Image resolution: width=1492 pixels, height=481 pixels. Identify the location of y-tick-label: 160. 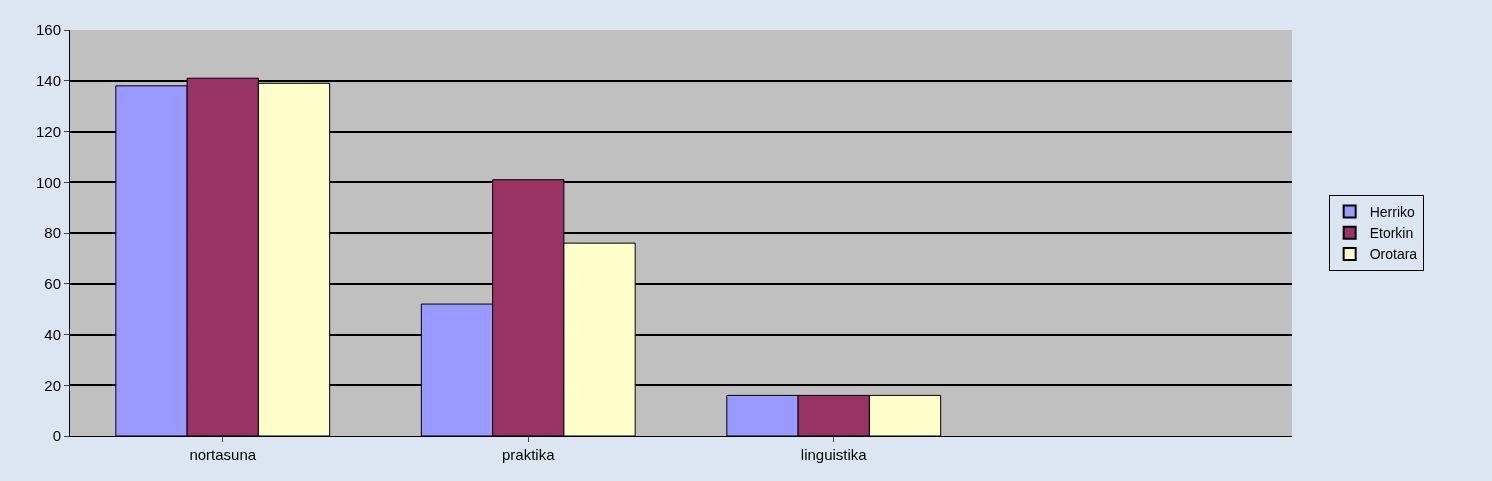
(48, 30).